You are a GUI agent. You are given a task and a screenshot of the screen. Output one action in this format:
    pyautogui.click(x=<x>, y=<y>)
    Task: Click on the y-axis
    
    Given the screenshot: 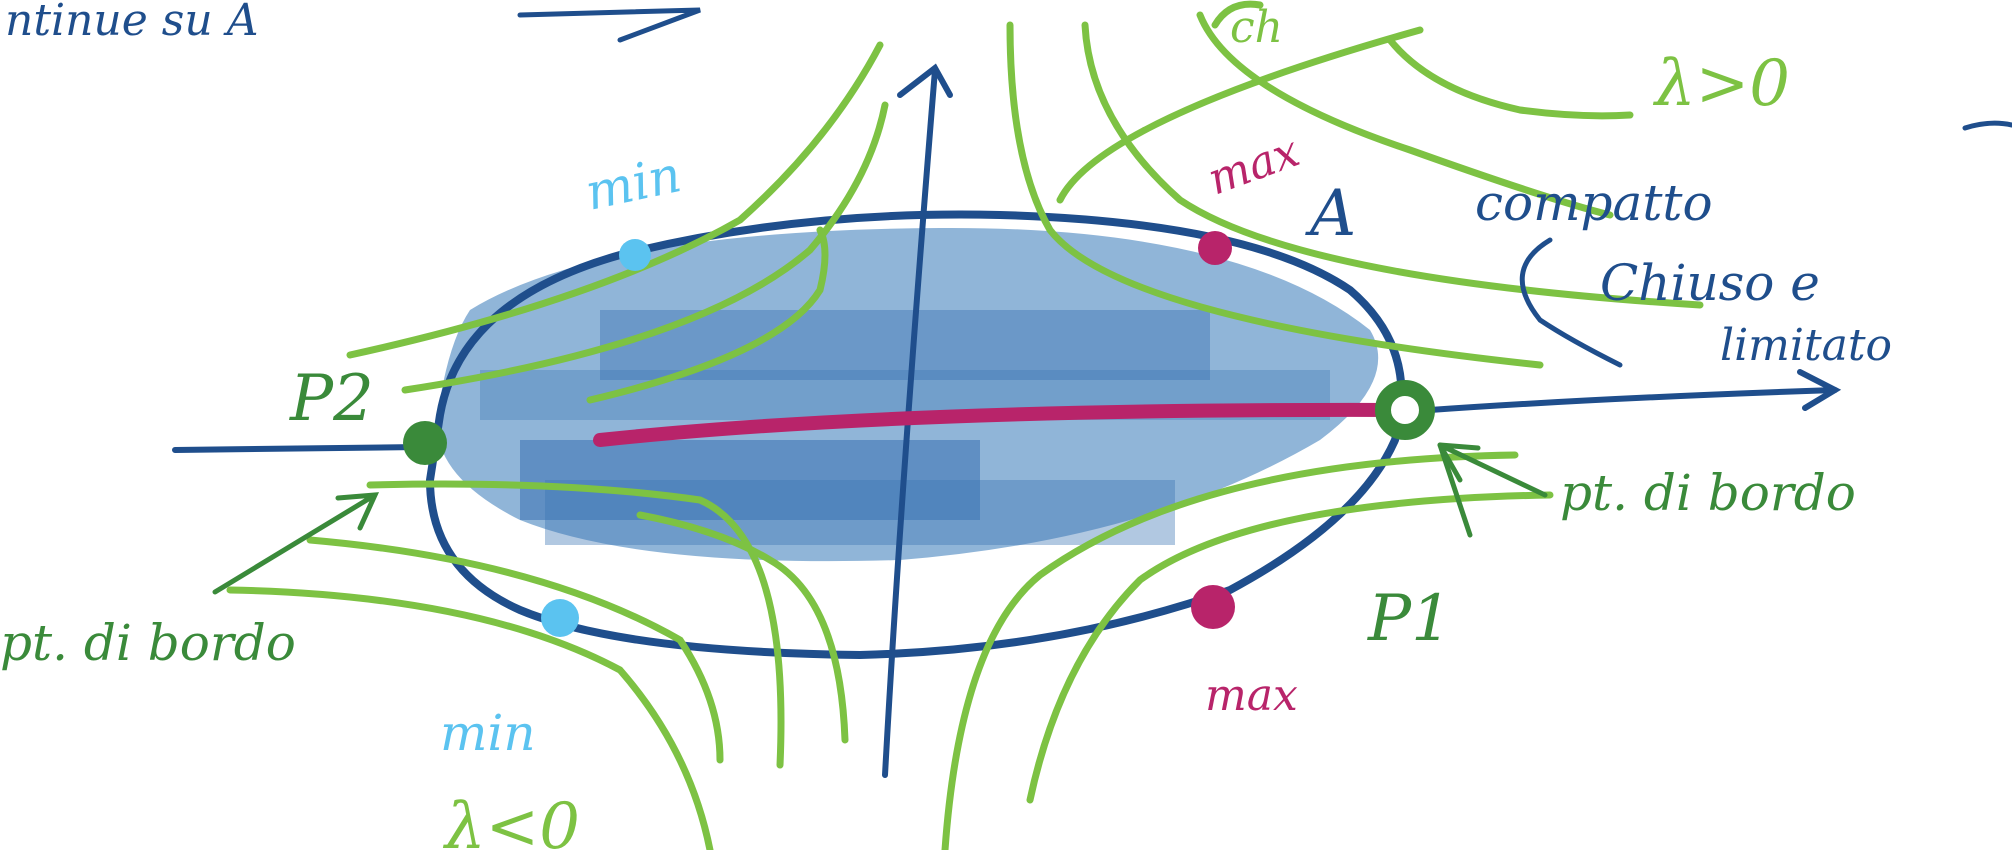 What is the action you would take?
    pyautogui.click(x=910, y=422)
    